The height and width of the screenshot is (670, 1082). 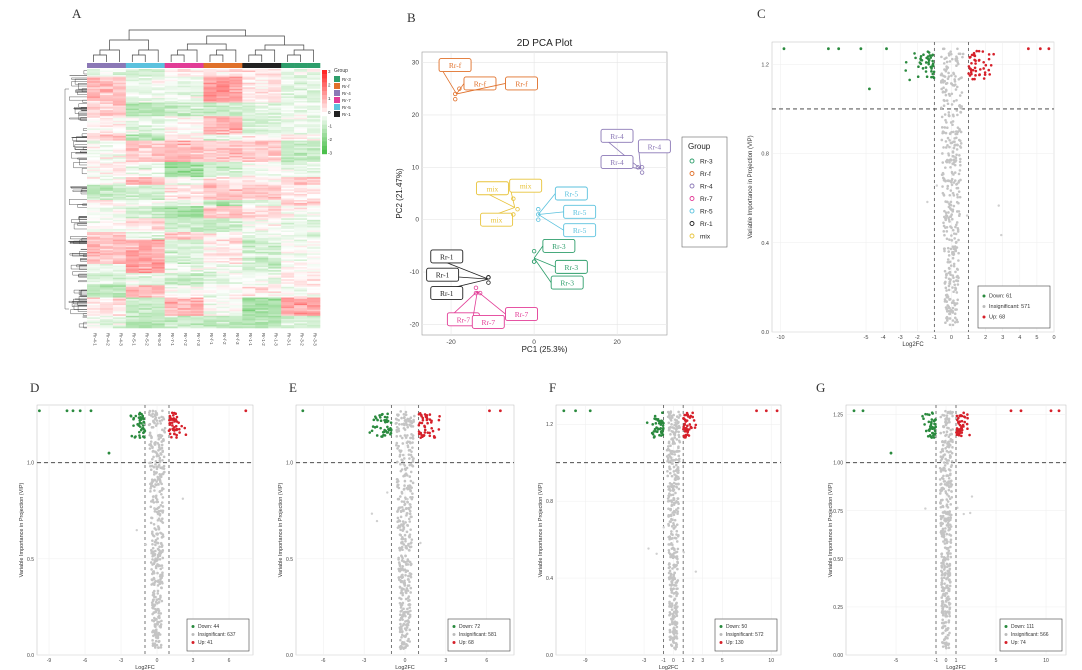 I want to click on pca-point-label: Rr-4, so click(x=617, y=162).